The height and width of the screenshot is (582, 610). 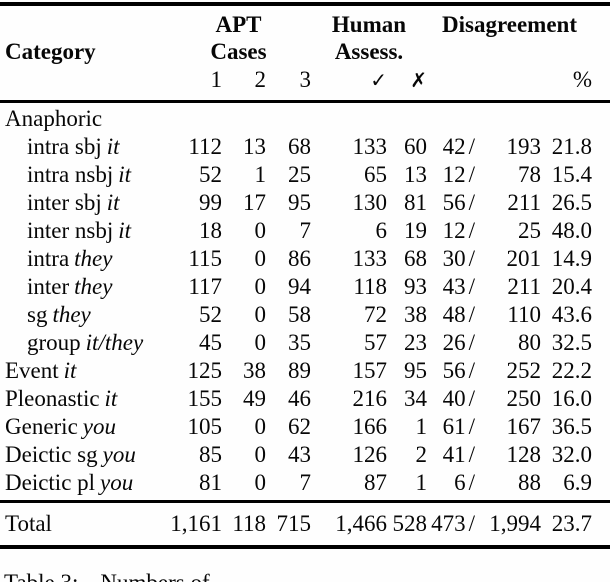 What do you see at coordinates (529, 230) in the screenshot?
I see `cell-total-count: 25` at bounding box center [529, 230].